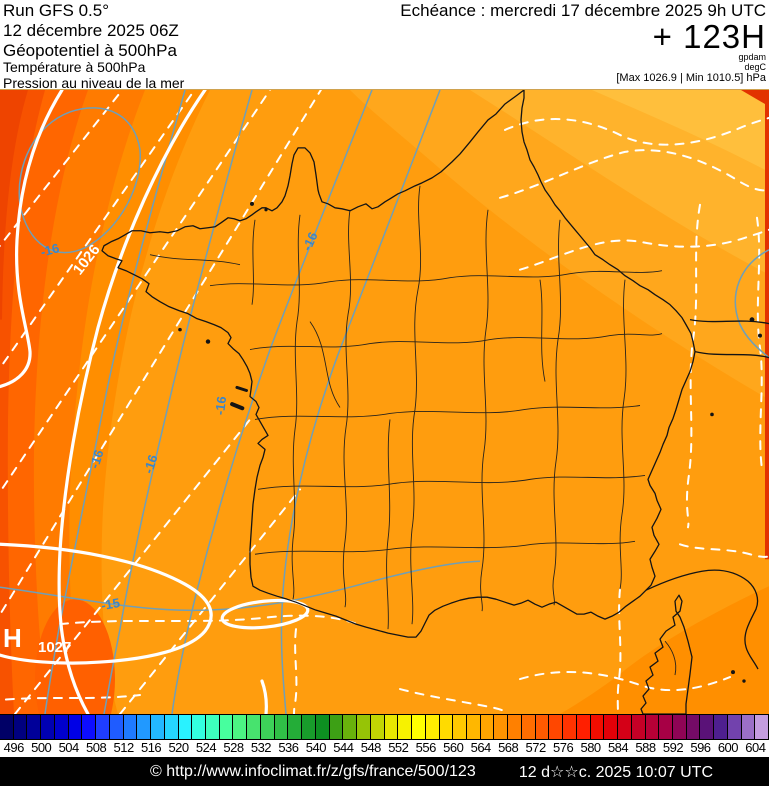  What do you see at coordinates (755, 747) in the screenshot?
I see `colorbar-tick: 604` at bounding box center [755, 747].